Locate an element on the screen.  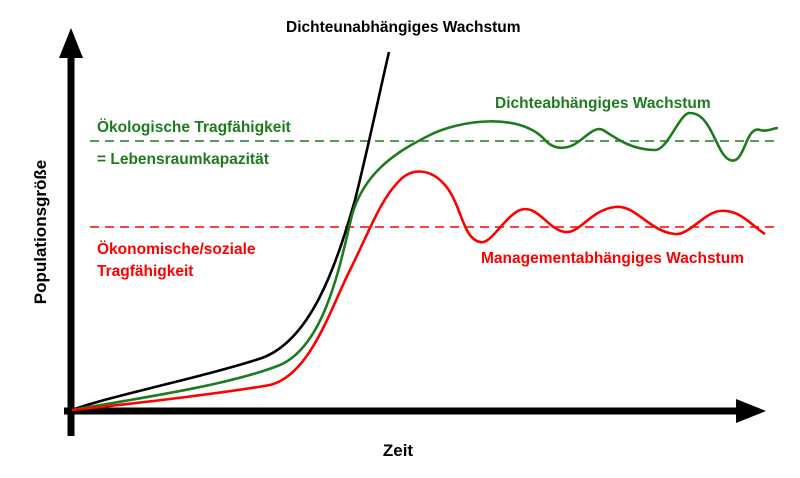
economic-capacity-label-line2: Tragfähigkeit is located at coordinates (145, 271).